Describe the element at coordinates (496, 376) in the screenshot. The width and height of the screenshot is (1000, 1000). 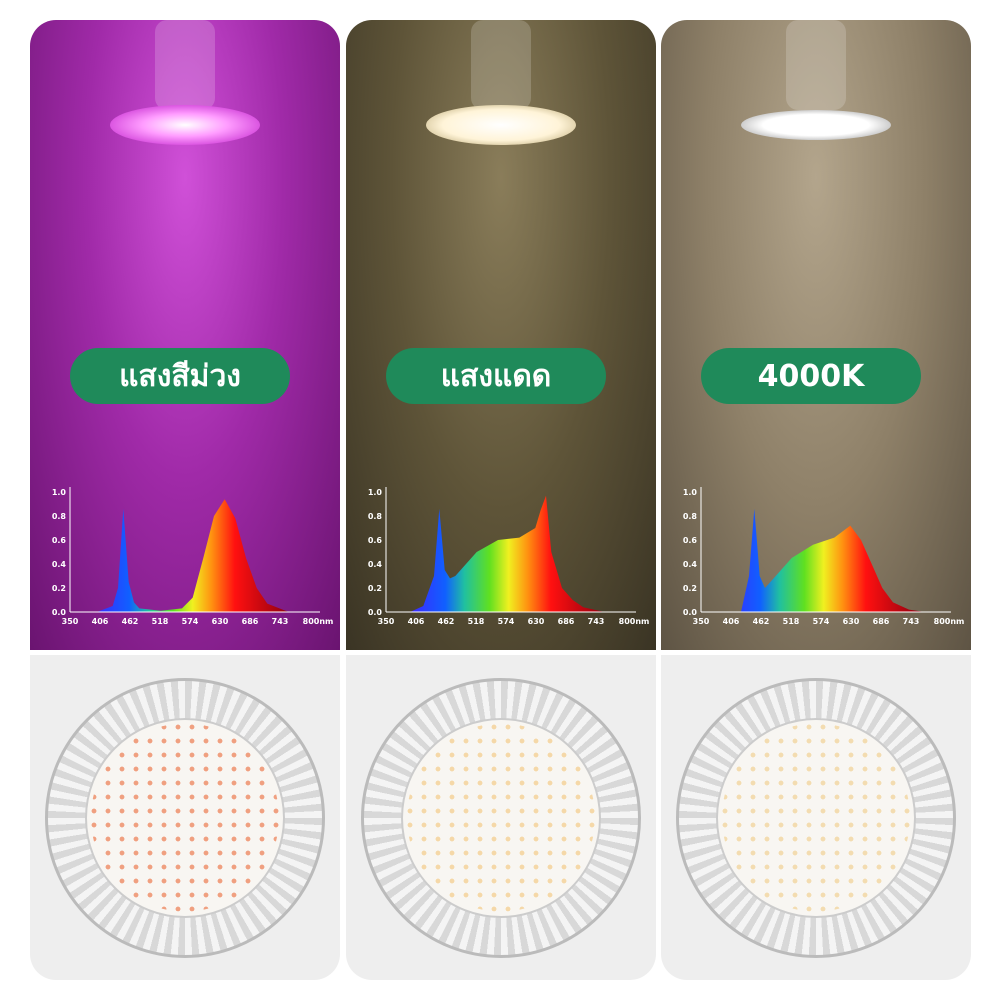
I see `spectrum-label-badge: แสงแดด` at that location.